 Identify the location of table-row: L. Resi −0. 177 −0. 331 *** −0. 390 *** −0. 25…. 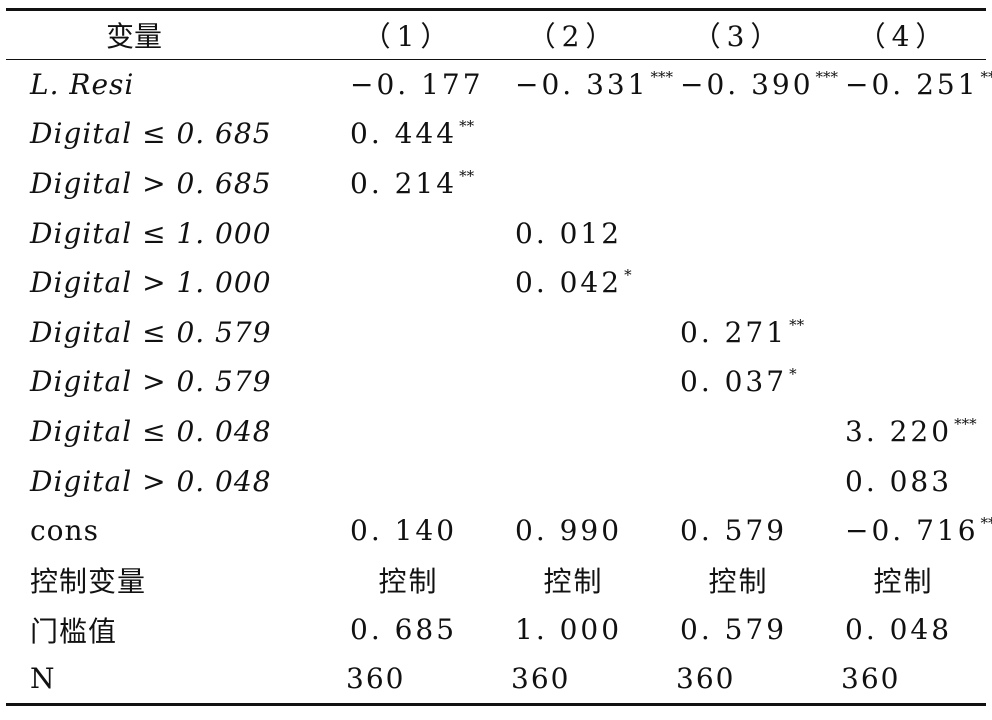
(499, 85).